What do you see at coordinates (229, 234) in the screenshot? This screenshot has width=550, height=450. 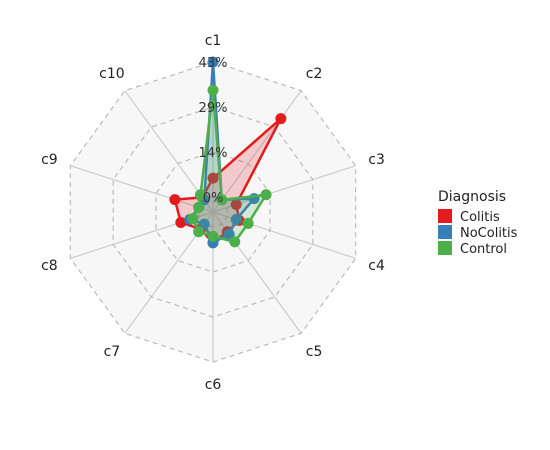 I see `point-nocolitis-c5` at bounding box center [229, 234].